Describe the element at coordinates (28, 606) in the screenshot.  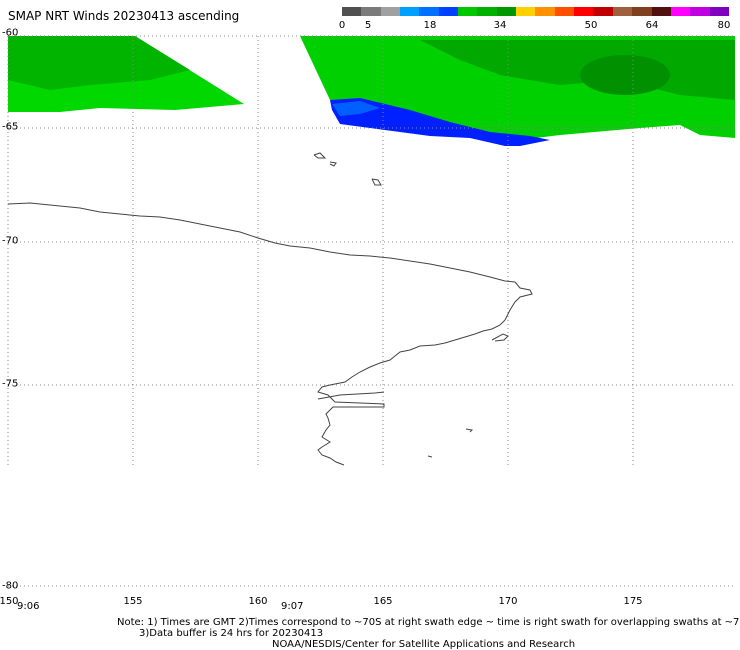
I see `time-label-start: 9:06` at that location.